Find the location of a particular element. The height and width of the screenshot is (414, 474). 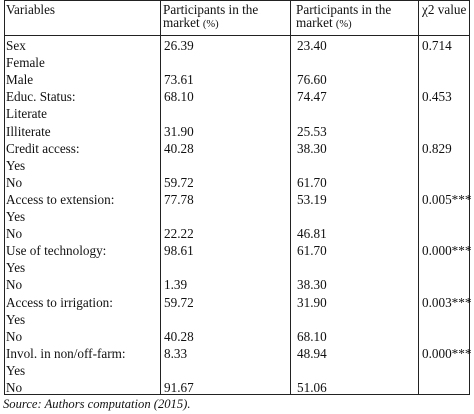

row-participants-2: 48.94 is located at coordinates (312, 353).